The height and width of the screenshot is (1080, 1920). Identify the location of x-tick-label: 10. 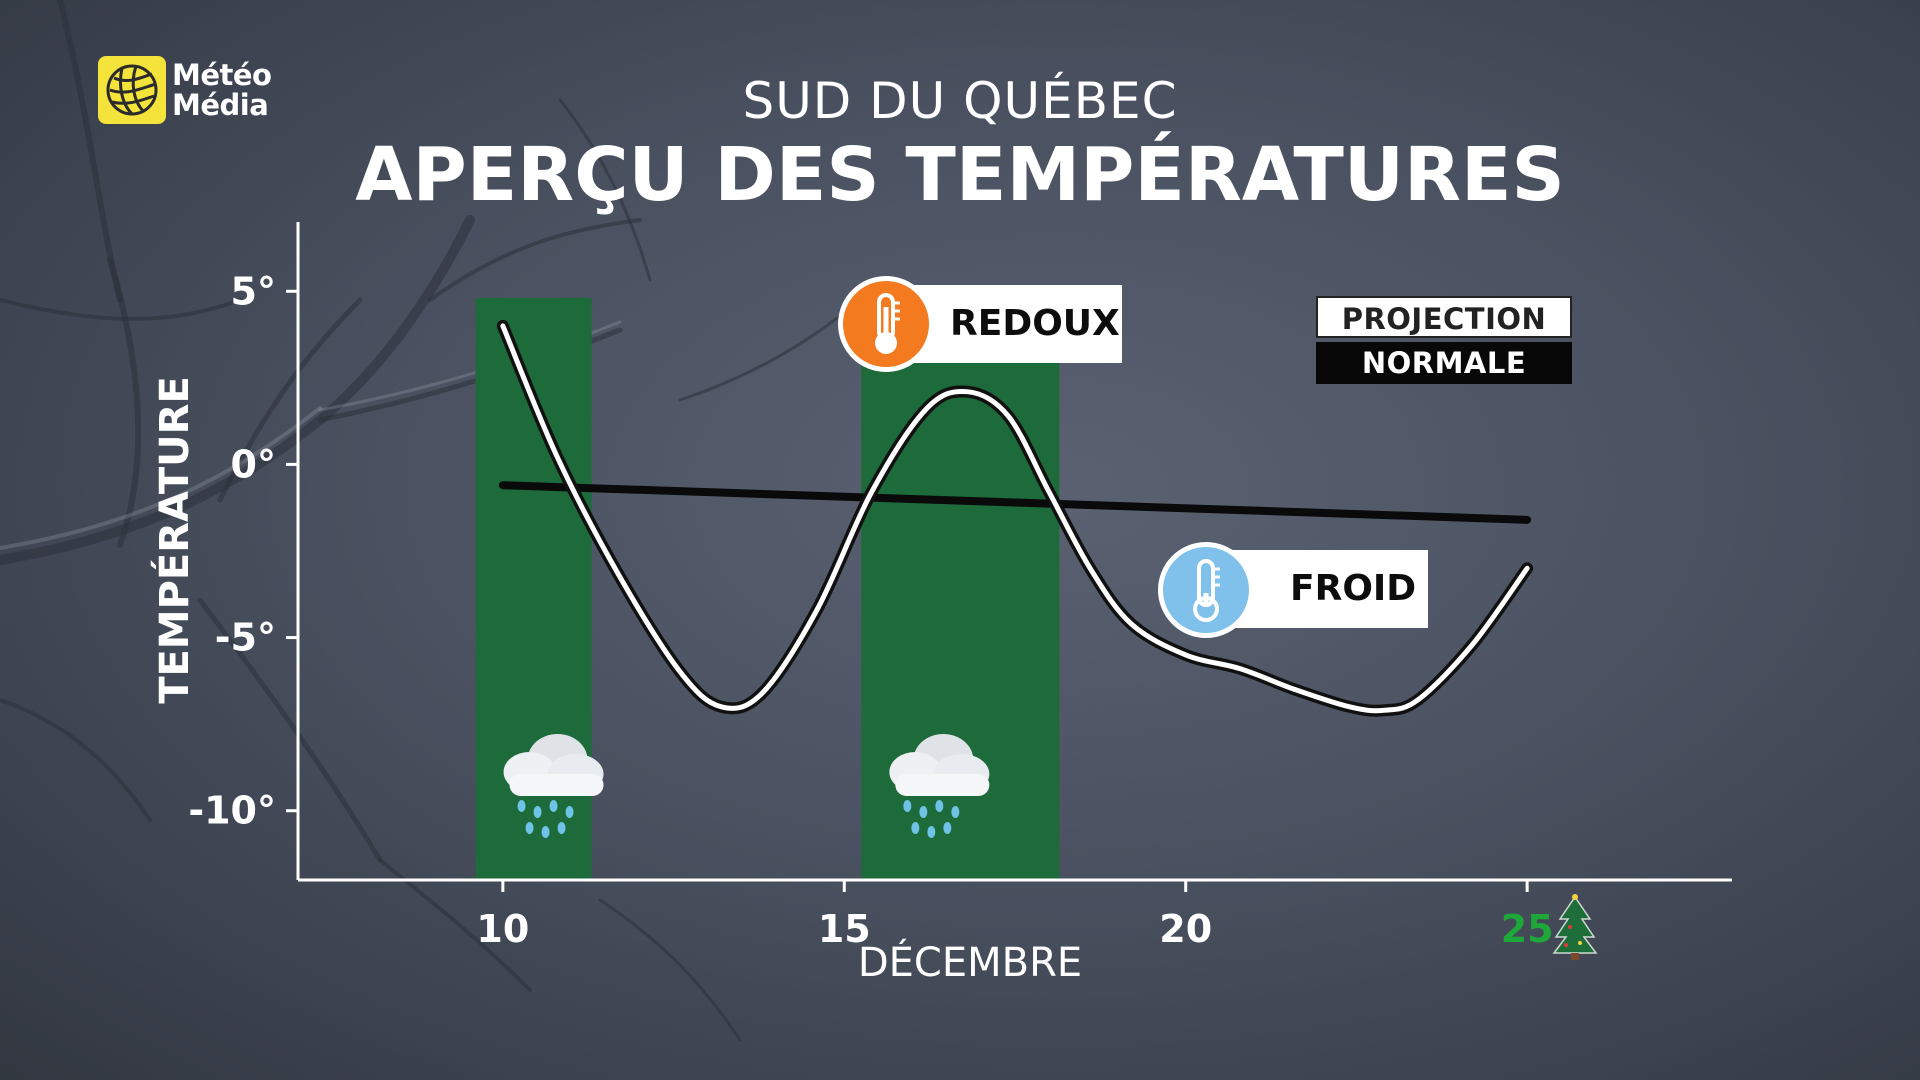
(502, 929).